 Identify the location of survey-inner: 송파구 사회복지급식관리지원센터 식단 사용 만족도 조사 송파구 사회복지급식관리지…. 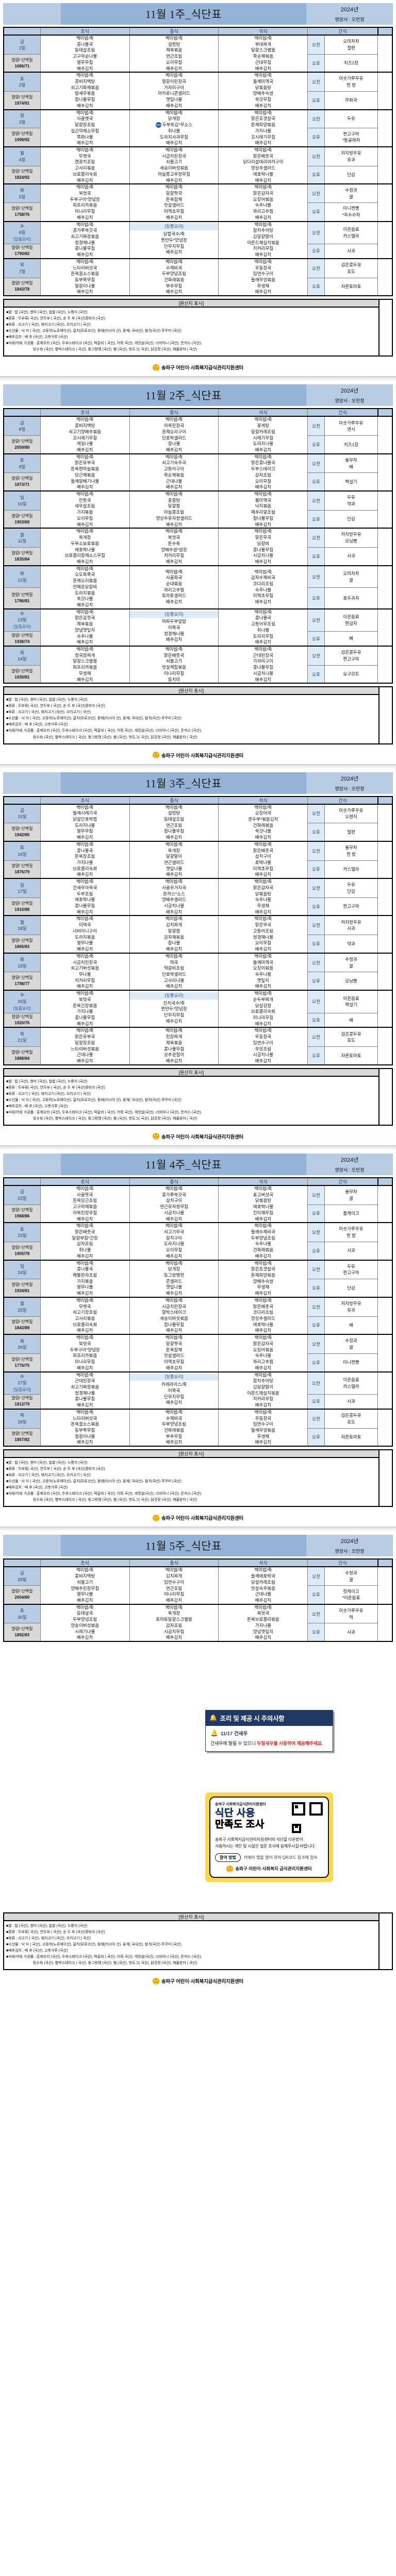
(269, 1837).